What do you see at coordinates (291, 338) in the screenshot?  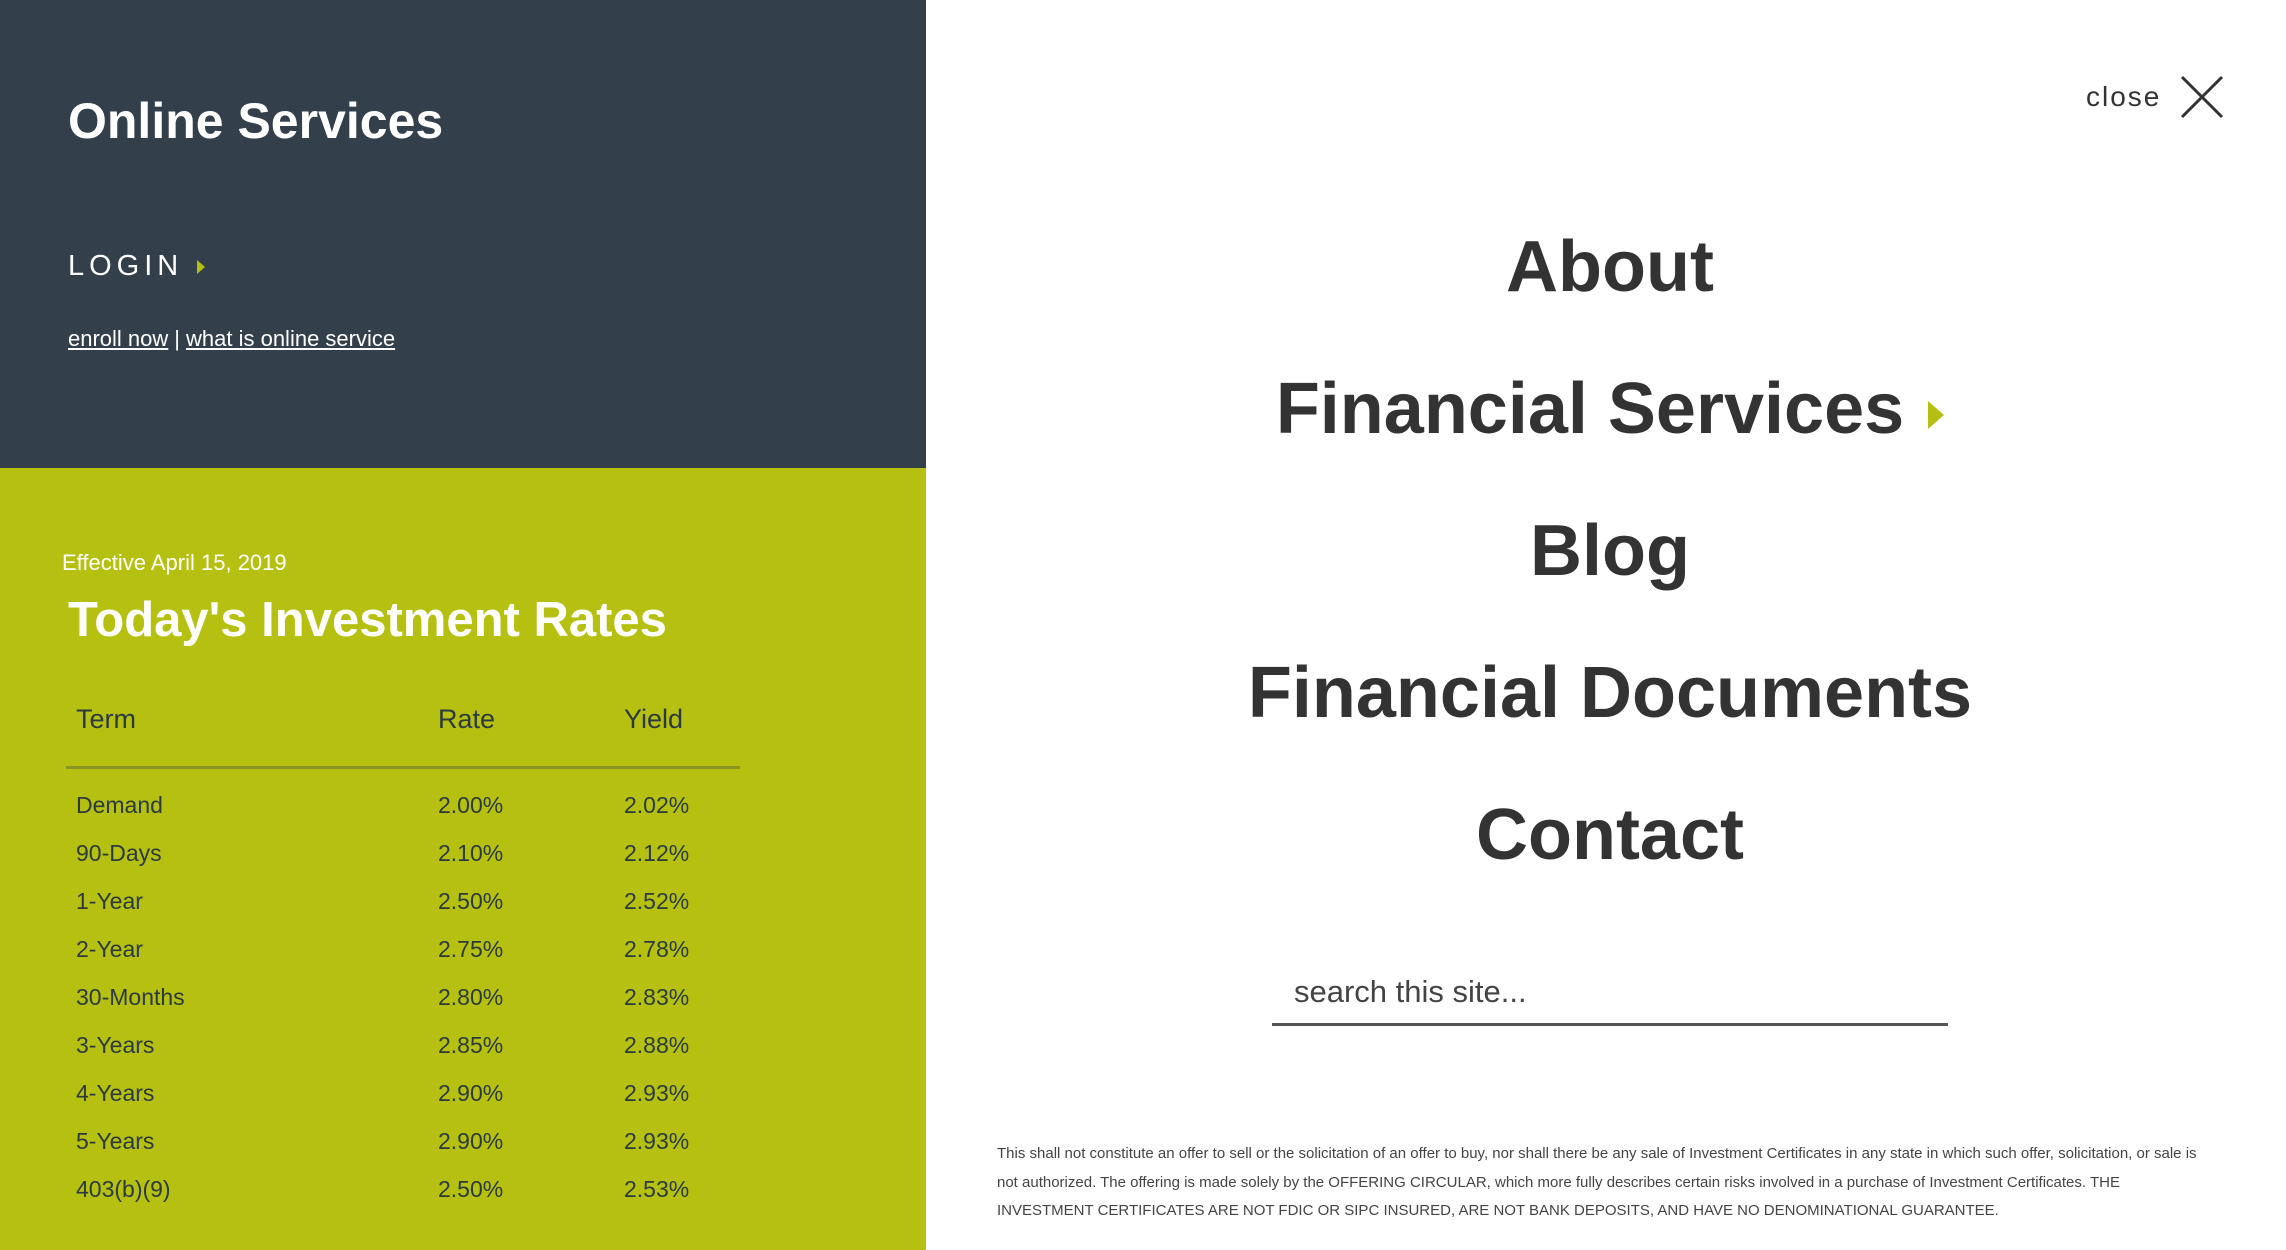 I see `what-is-online-service-link: what is online service` at bounding box center [291, 338].